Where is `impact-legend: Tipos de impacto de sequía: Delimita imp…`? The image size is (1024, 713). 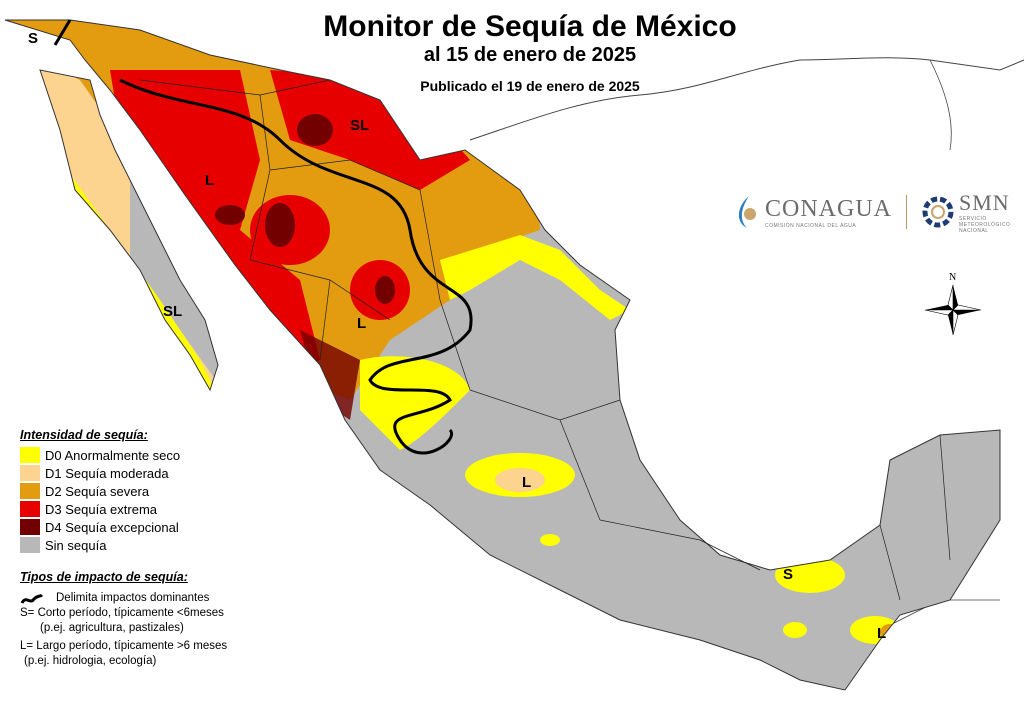
impact-legend: Tipos de impacto de sequía: Delimita imp… is located at coordinates (123, 619).